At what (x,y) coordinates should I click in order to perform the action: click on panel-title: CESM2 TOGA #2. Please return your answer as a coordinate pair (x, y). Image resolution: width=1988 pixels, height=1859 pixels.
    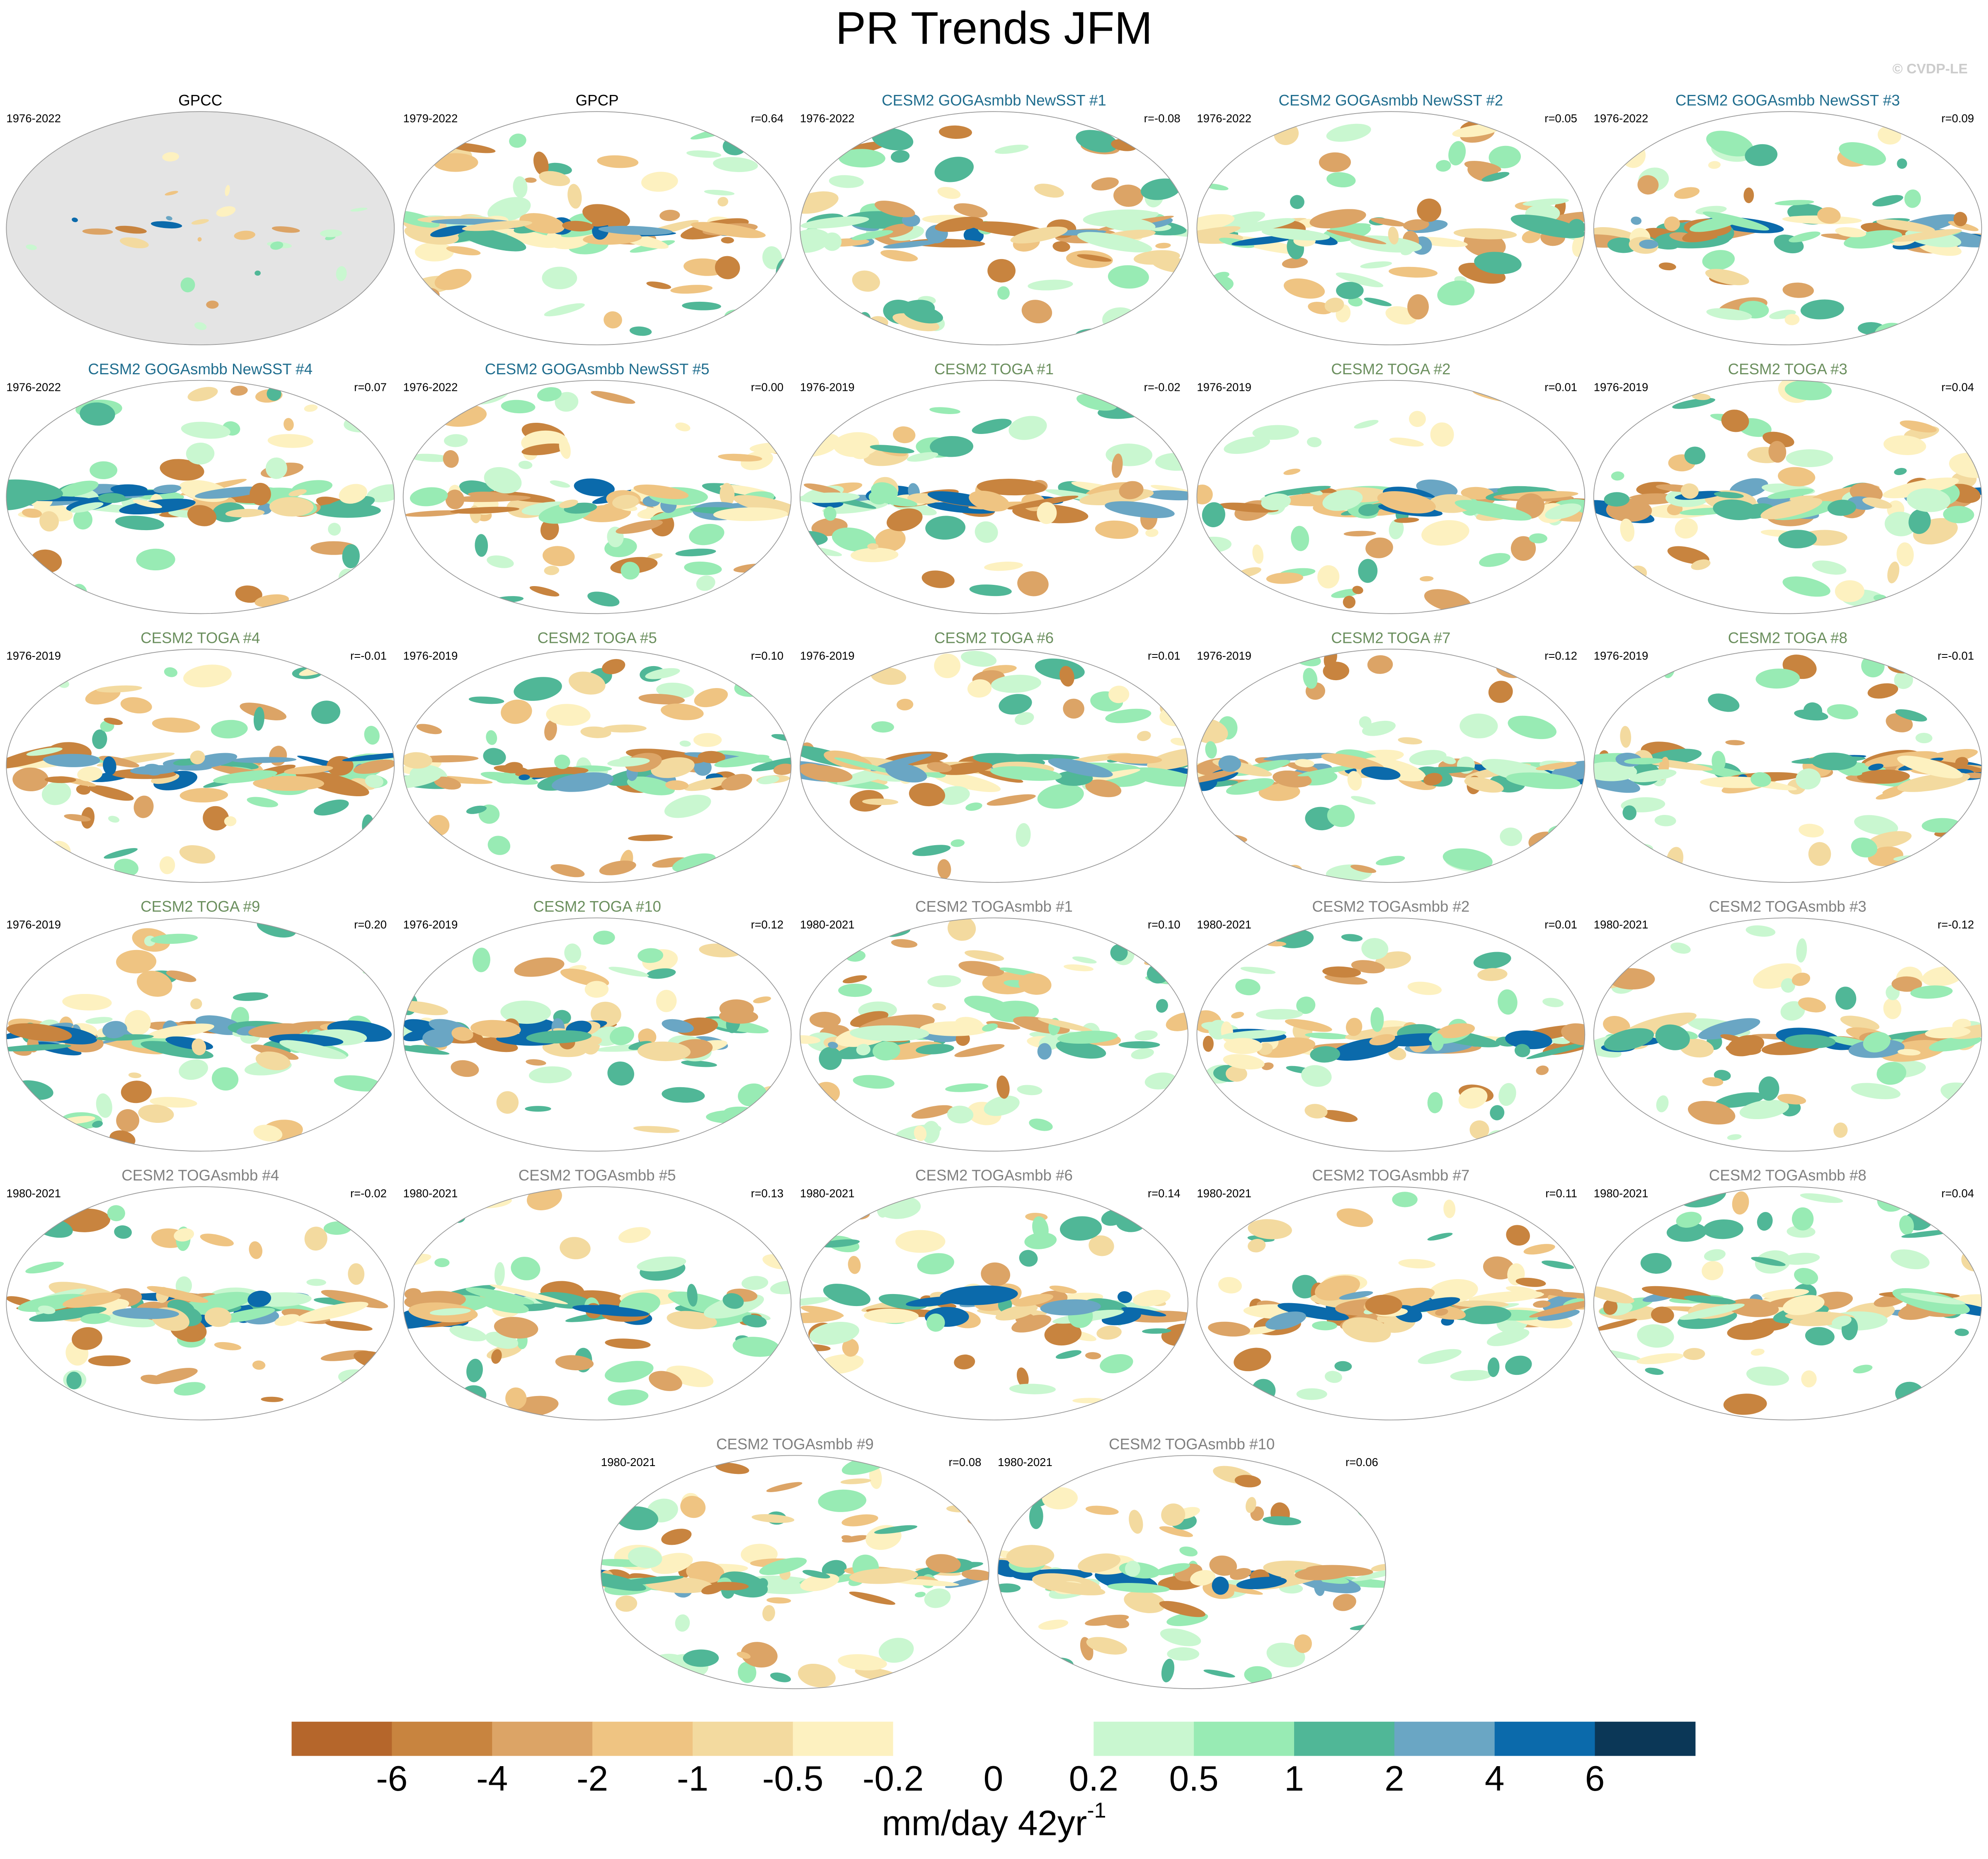
    Looking at the image, I should click on (1390, 369).